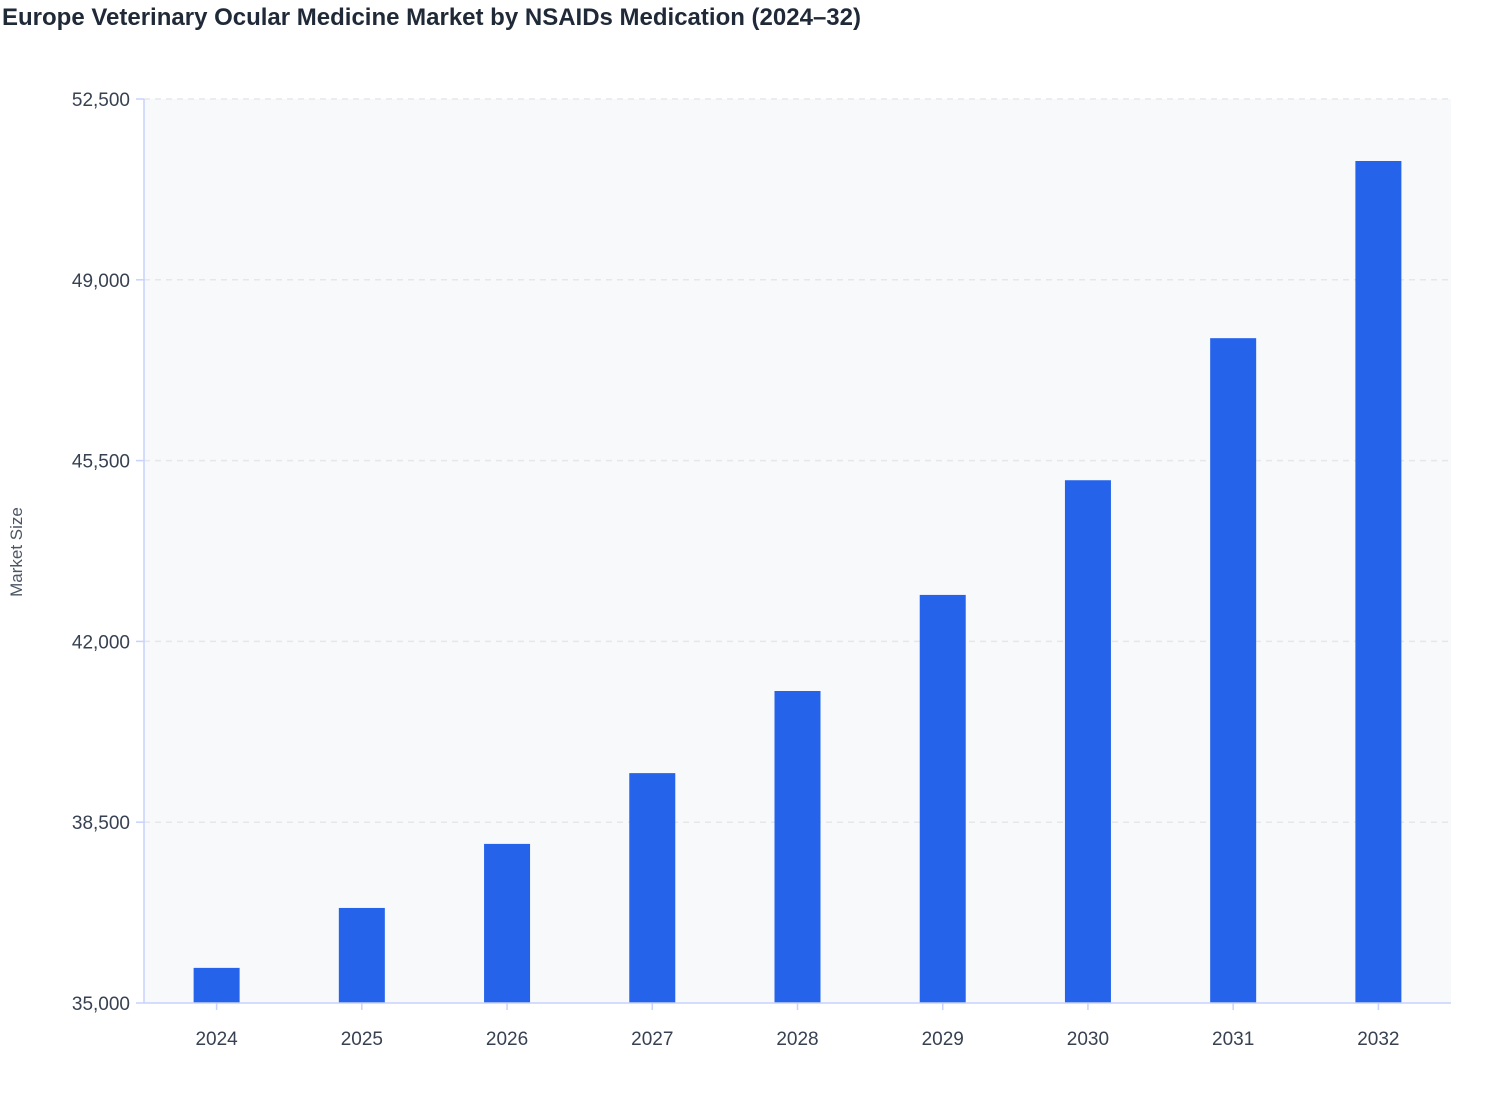 This screenshot has width=1508, height=1120. I want to click on bar-2026, so click(507, 923).